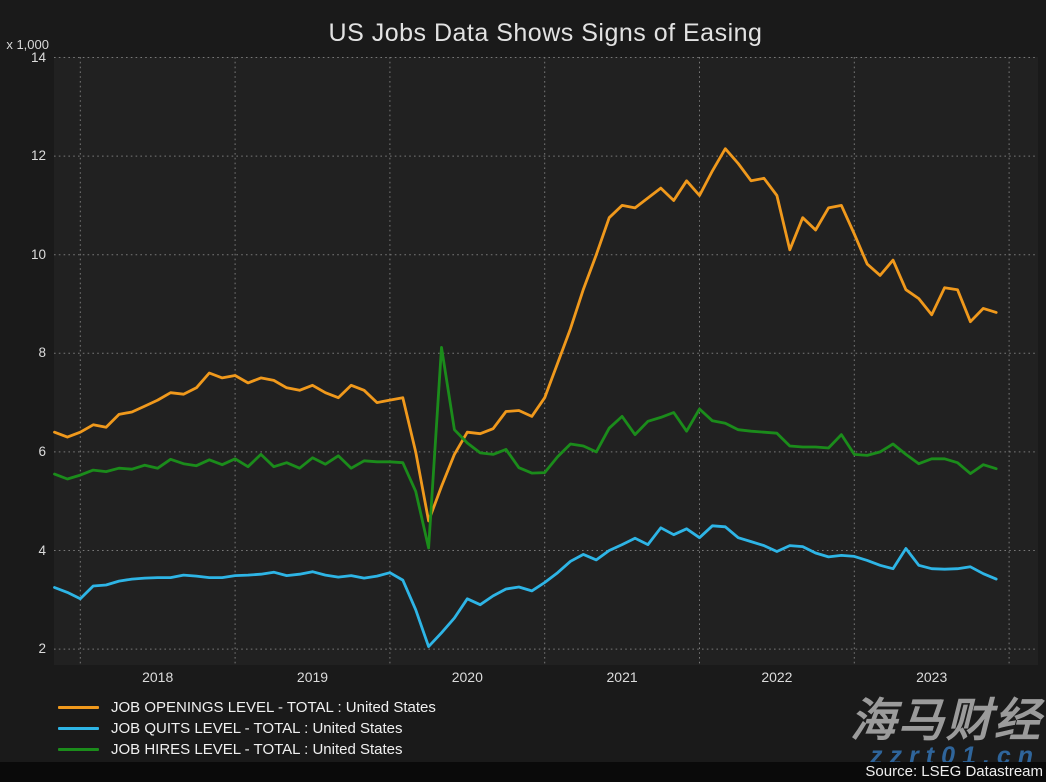 This screenshot has height=782, width=1046. I want to click on quits-label: JOB QUITS LEVEL - TOTAL : United States, so click(257, 728).